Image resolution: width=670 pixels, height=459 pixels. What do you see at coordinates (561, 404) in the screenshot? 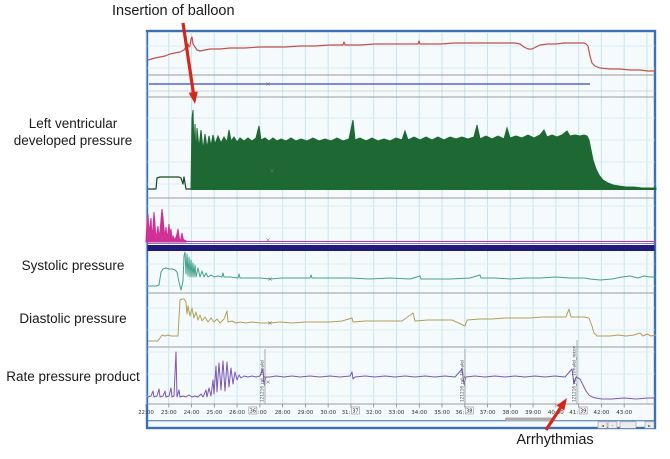
I see `arrhythmias-arrow-head` at bounding box center [561, 404].